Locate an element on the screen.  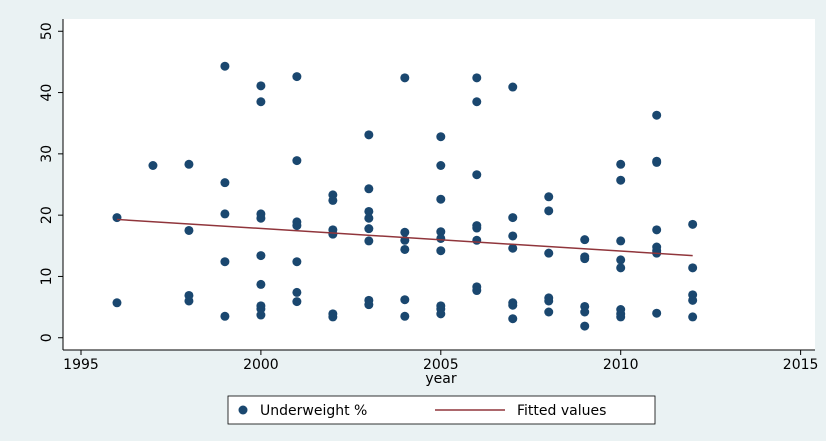
x-axis-label: year is located at coordinates (440, 379).